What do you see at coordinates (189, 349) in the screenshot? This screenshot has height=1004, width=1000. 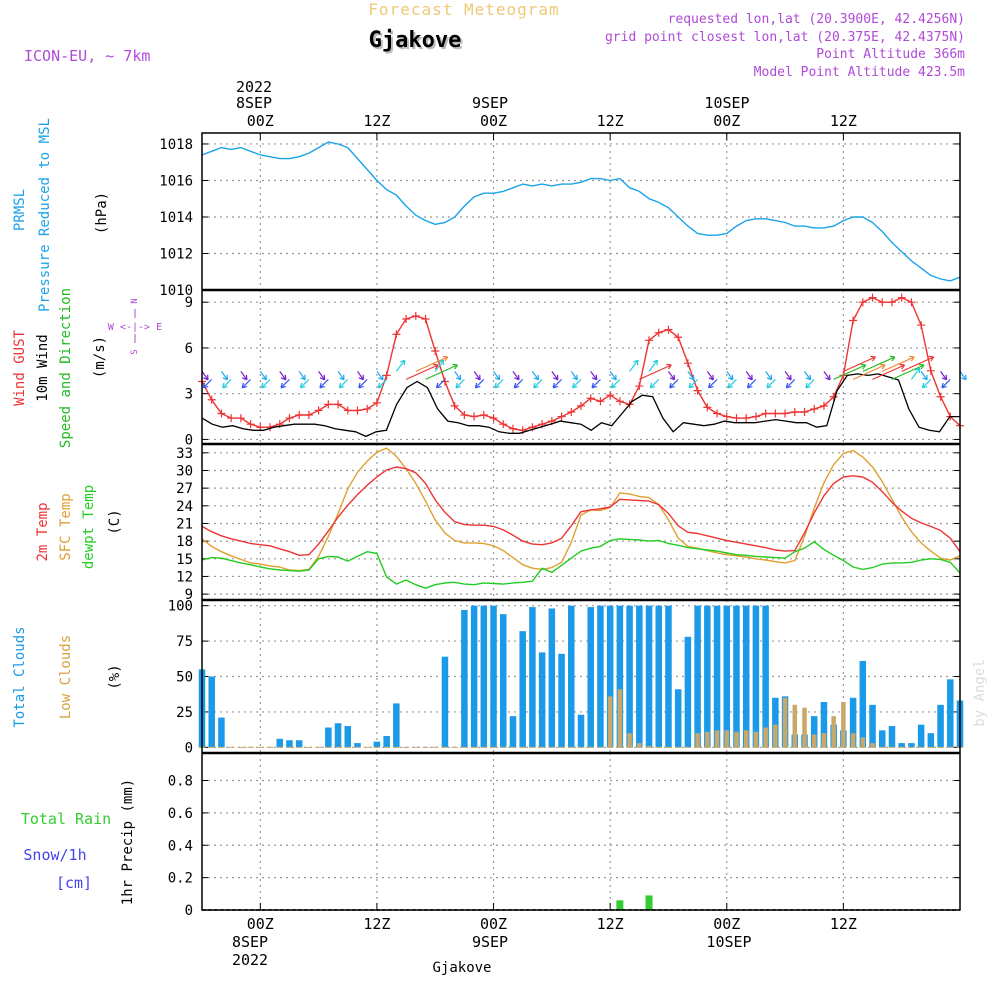 I see `wind-ytick-label: 6` at bounding box center [189, 349].